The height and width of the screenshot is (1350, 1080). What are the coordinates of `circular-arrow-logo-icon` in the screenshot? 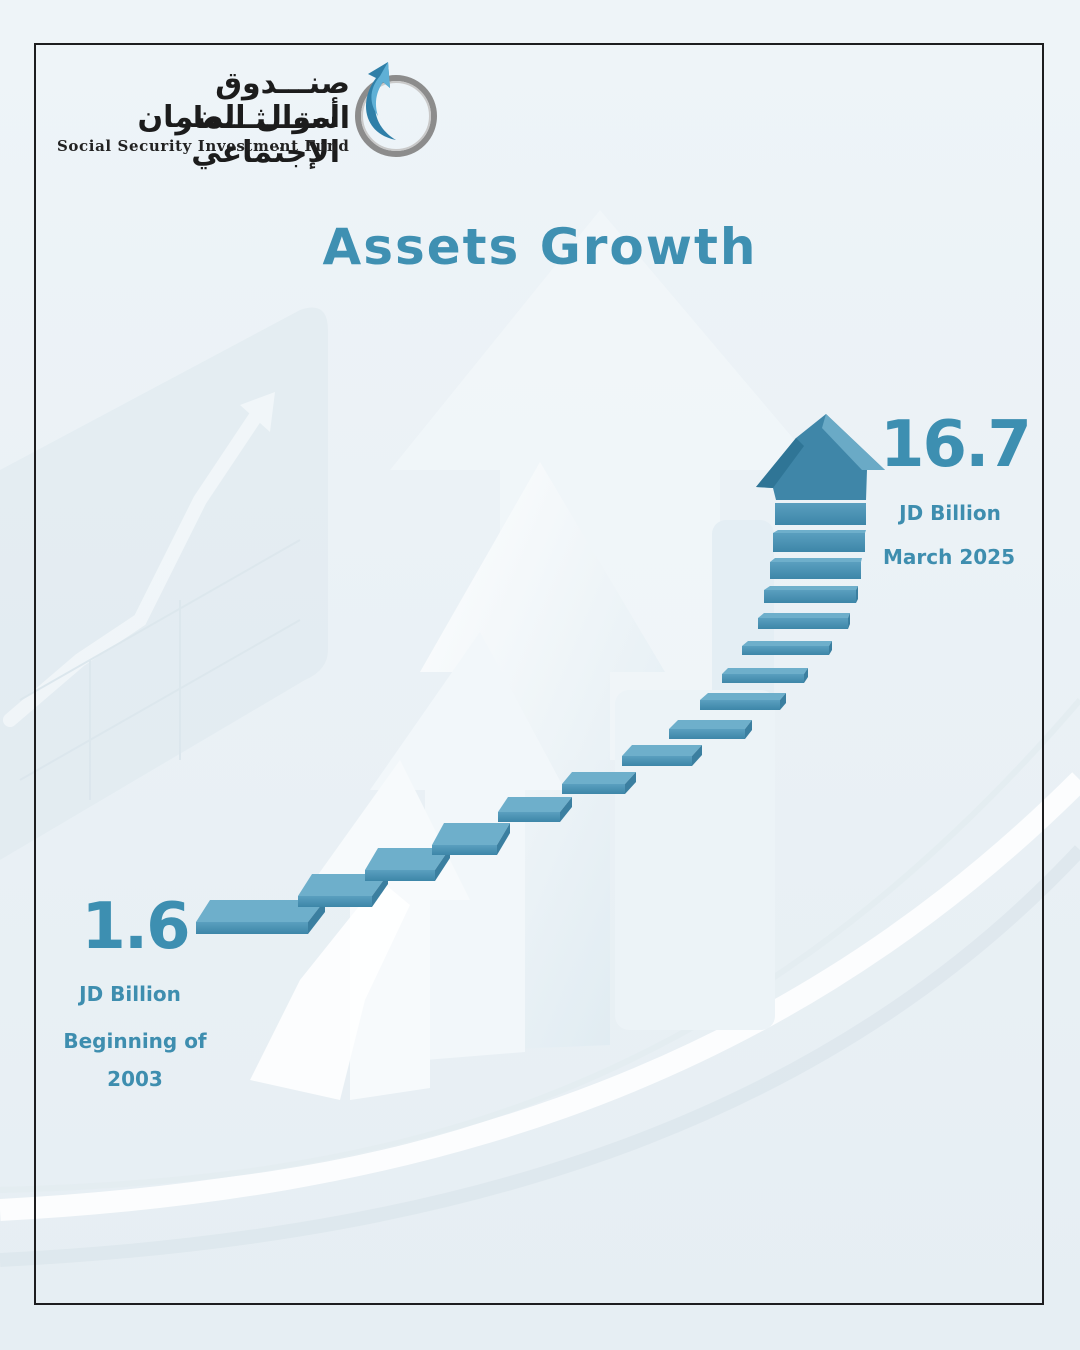 It's located at (396, 109).